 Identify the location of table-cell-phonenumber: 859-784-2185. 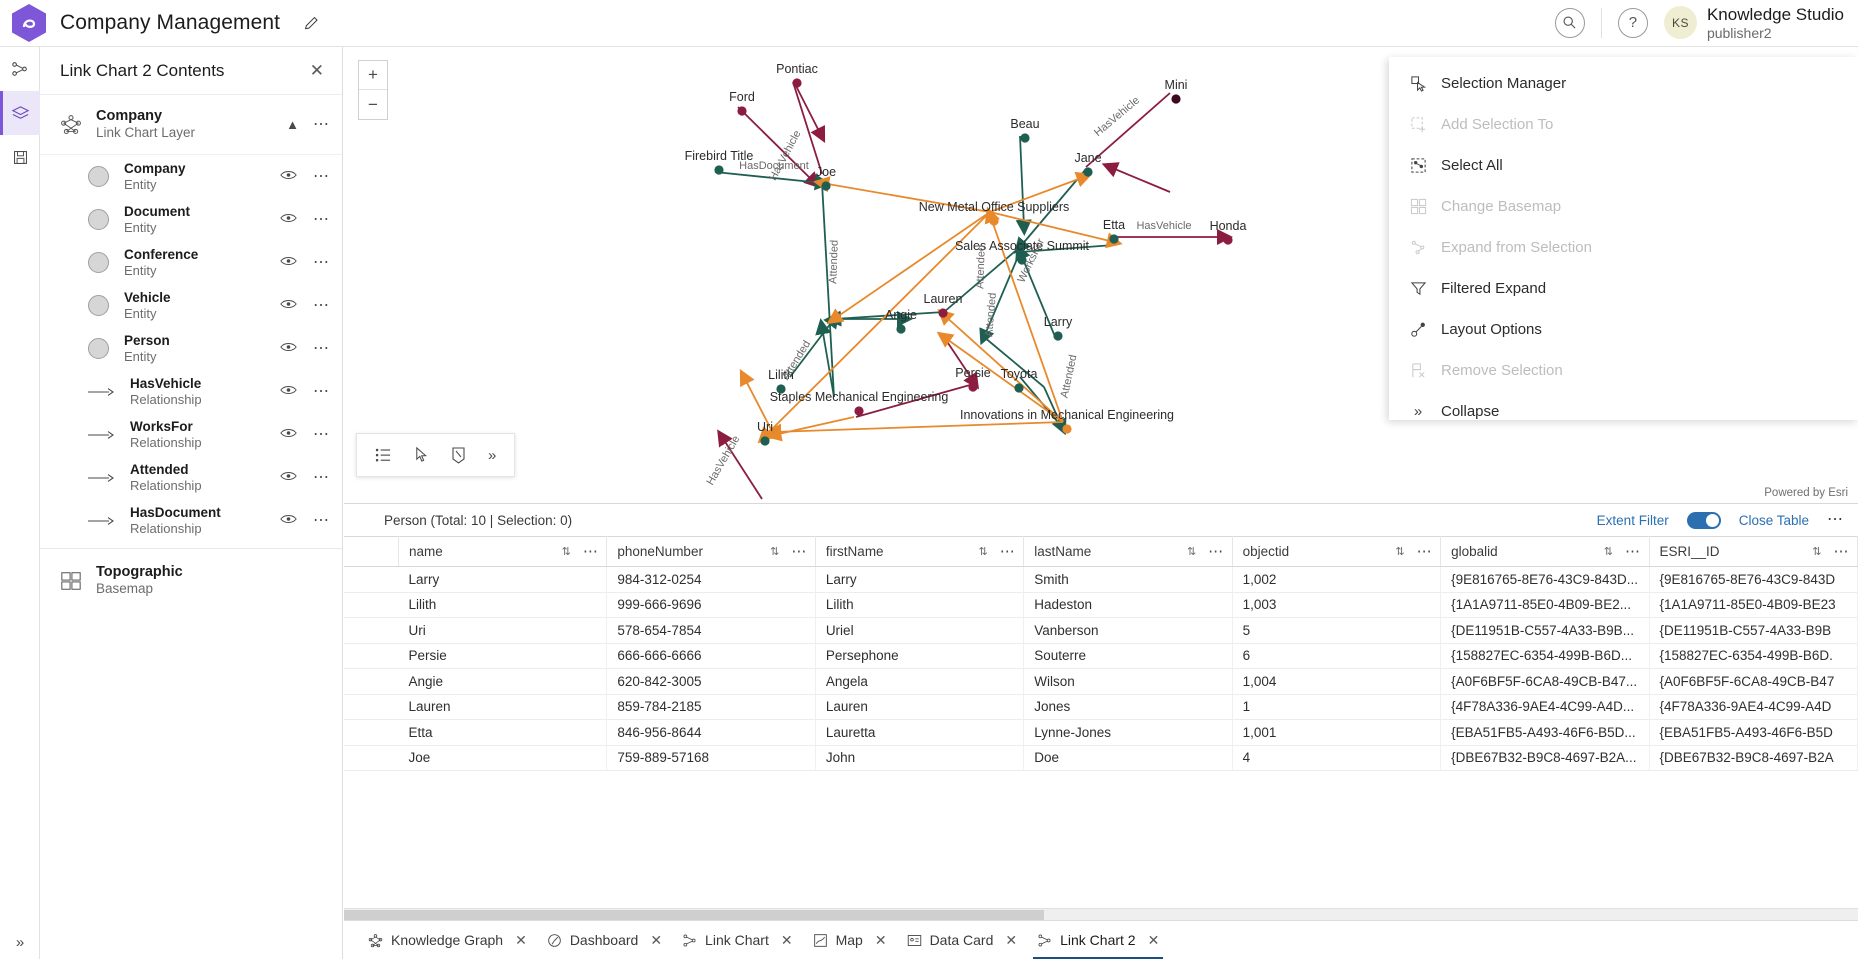
(711, 707).